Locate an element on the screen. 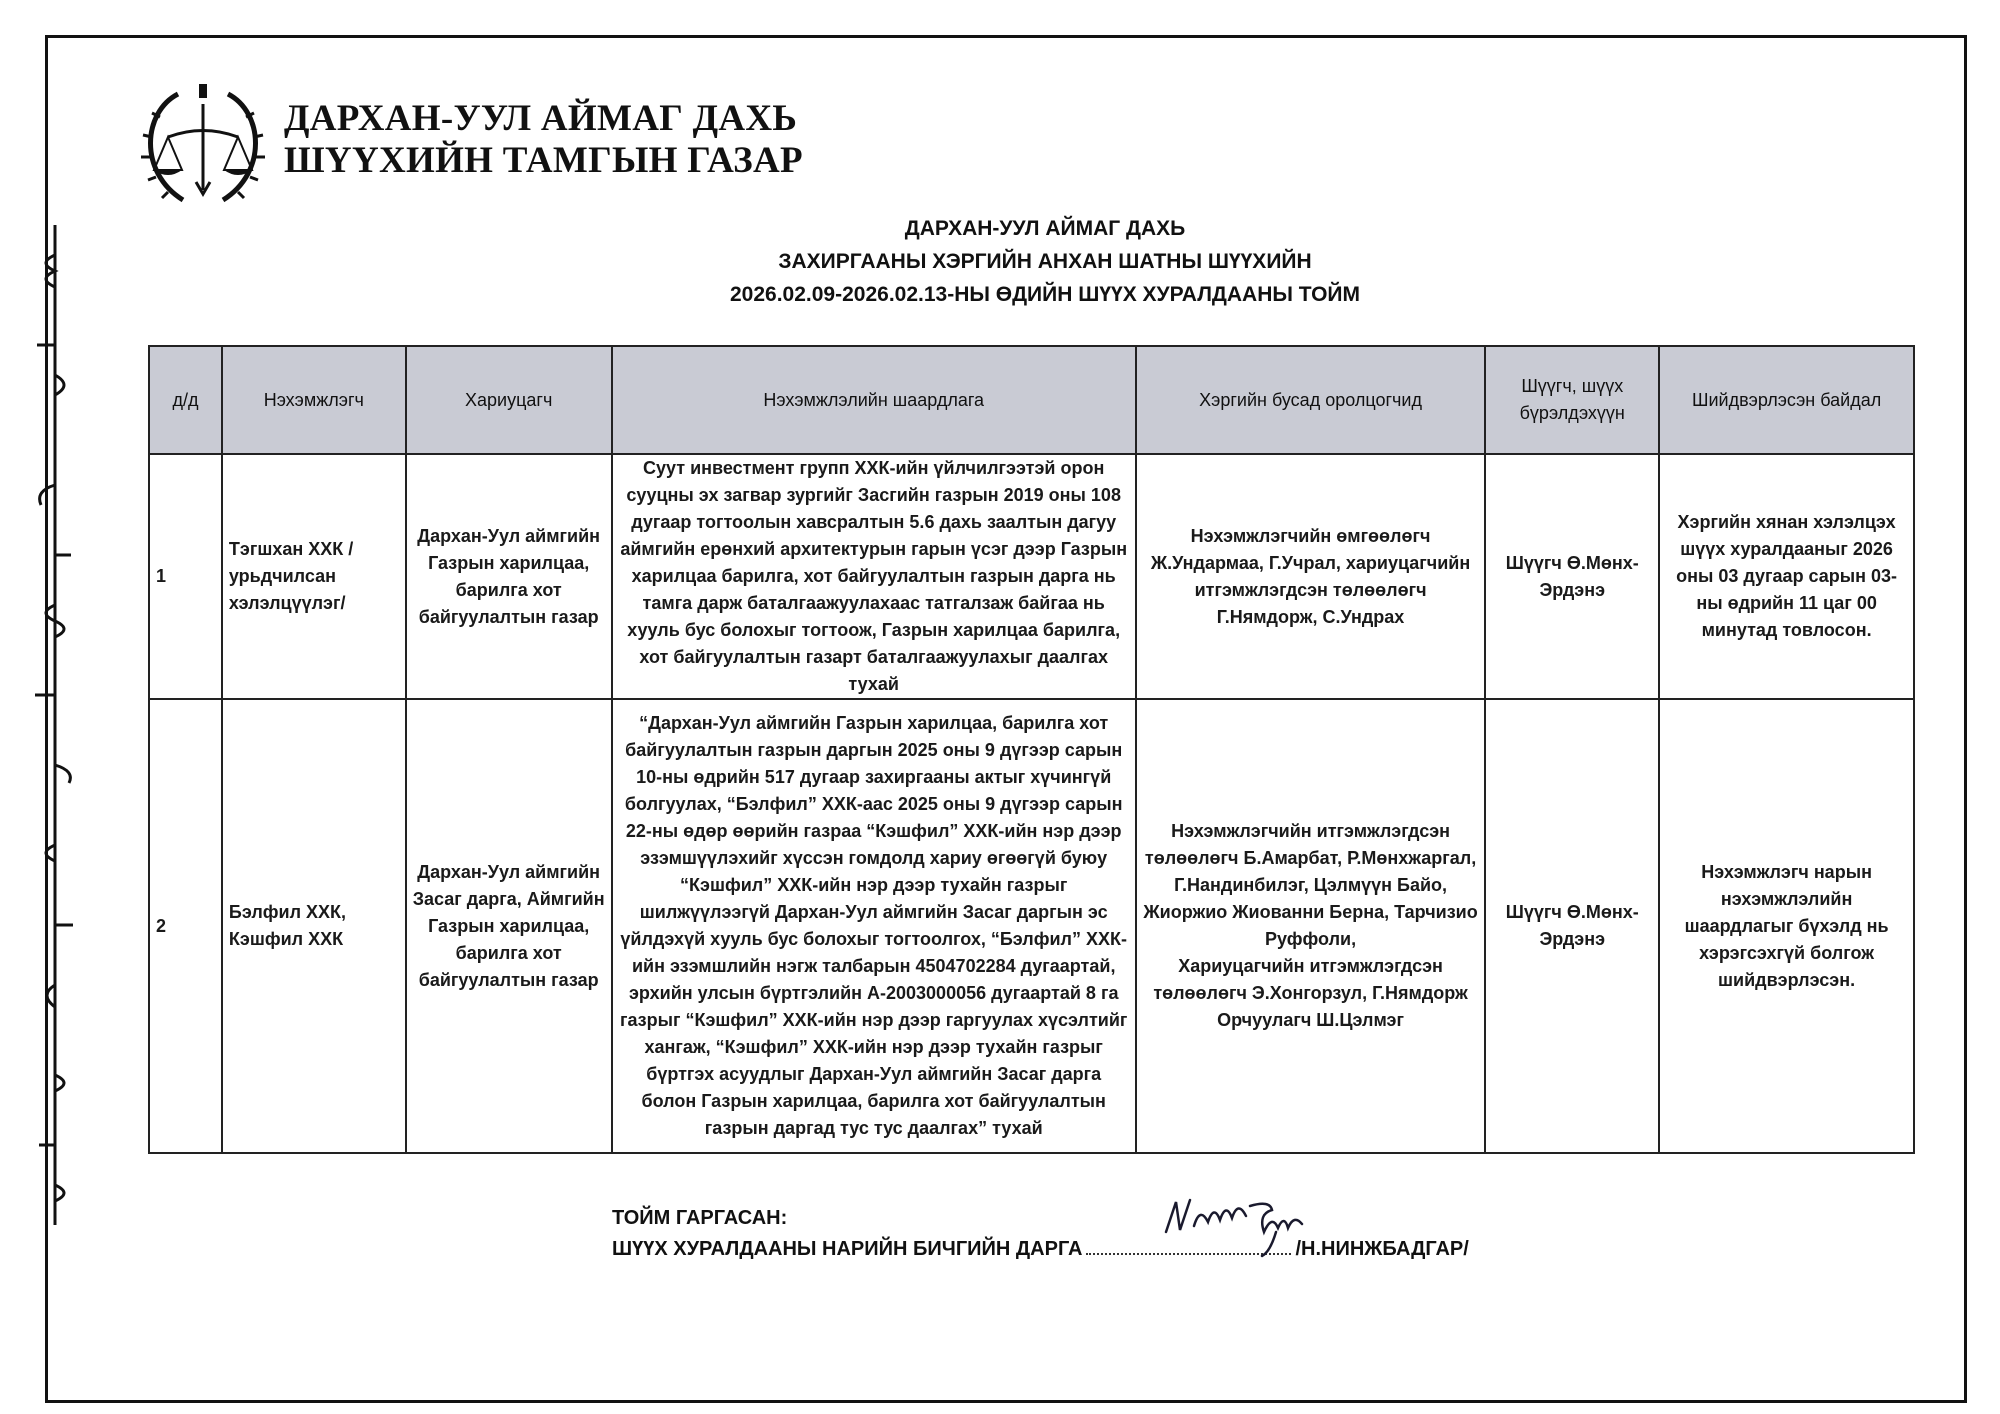 This screenshot has height=1414, width=2000. col-header-plaintiff: Нэхэмжлэгч is located at coordinates (313, 400).